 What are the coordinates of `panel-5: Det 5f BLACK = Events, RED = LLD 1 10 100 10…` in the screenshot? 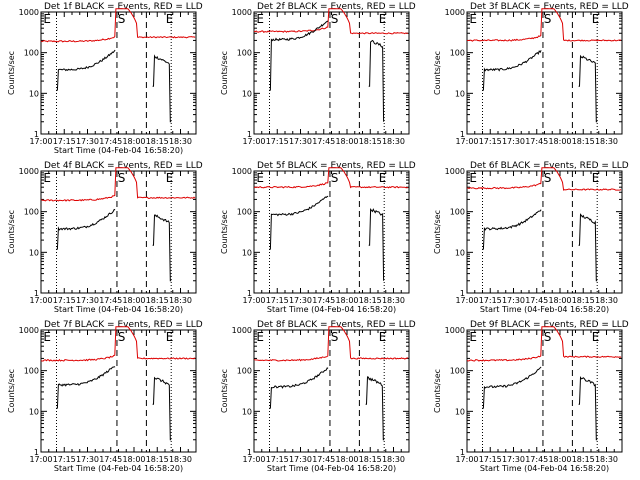 It's located at (318, 237).